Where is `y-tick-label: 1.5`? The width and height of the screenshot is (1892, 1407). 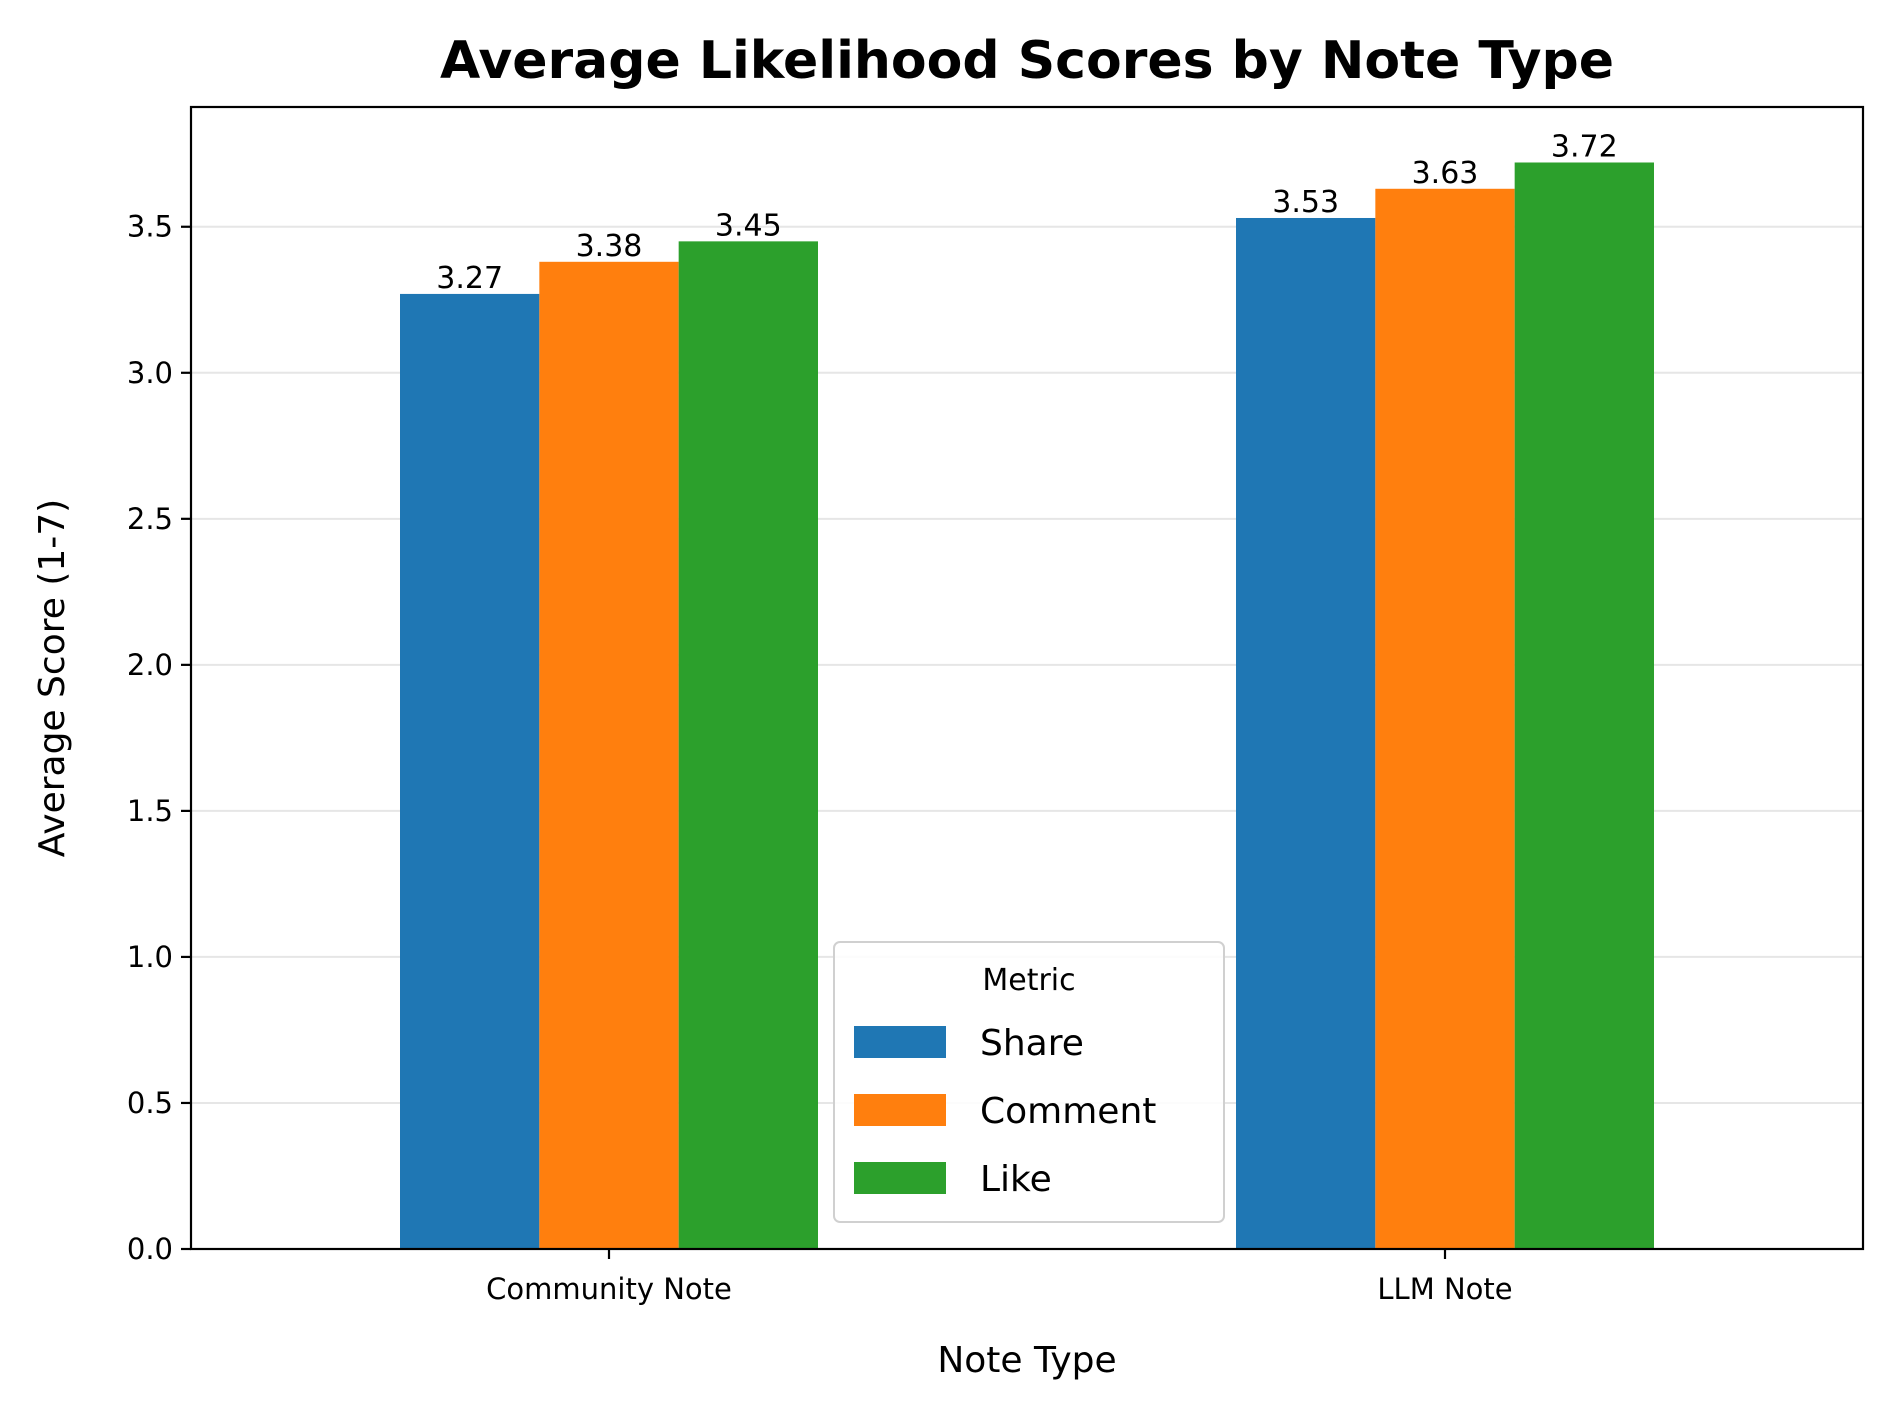 y-tick-label: 1.5 is located at coordinates (150, 811).